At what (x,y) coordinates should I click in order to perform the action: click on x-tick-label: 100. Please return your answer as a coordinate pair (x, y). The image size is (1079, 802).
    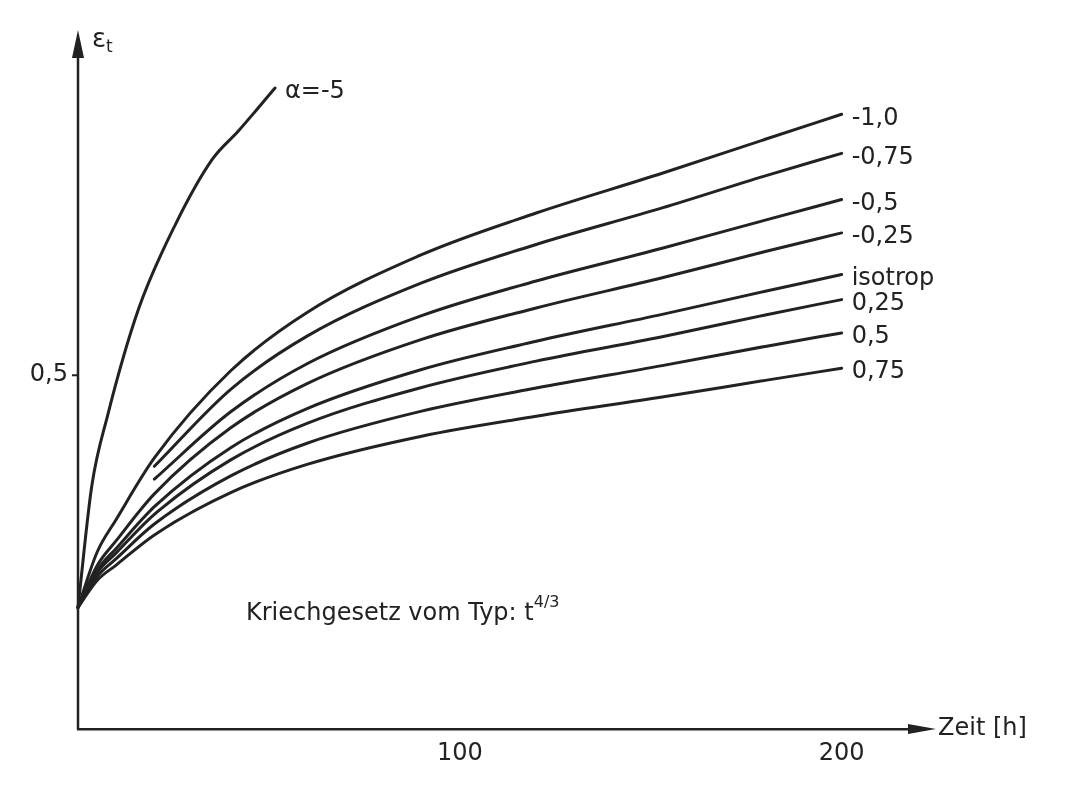
    Looking at the image, I should click on (459, 751).